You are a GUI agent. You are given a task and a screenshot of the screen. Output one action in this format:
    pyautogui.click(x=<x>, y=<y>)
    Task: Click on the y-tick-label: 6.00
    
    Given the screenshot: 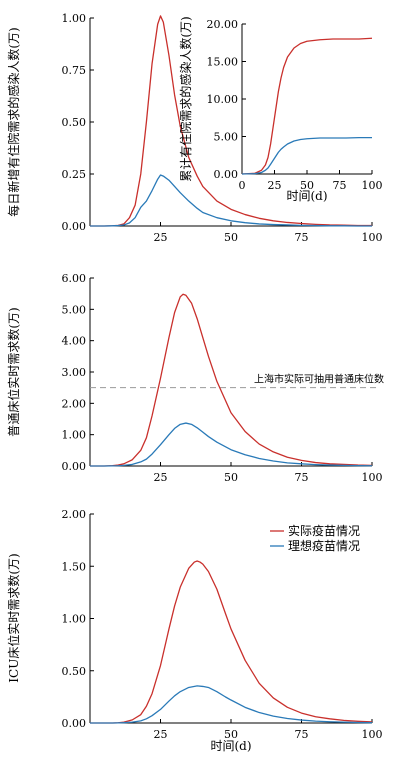 What is the action you would take?
    pyautogui.click(x=74, y=278)
    